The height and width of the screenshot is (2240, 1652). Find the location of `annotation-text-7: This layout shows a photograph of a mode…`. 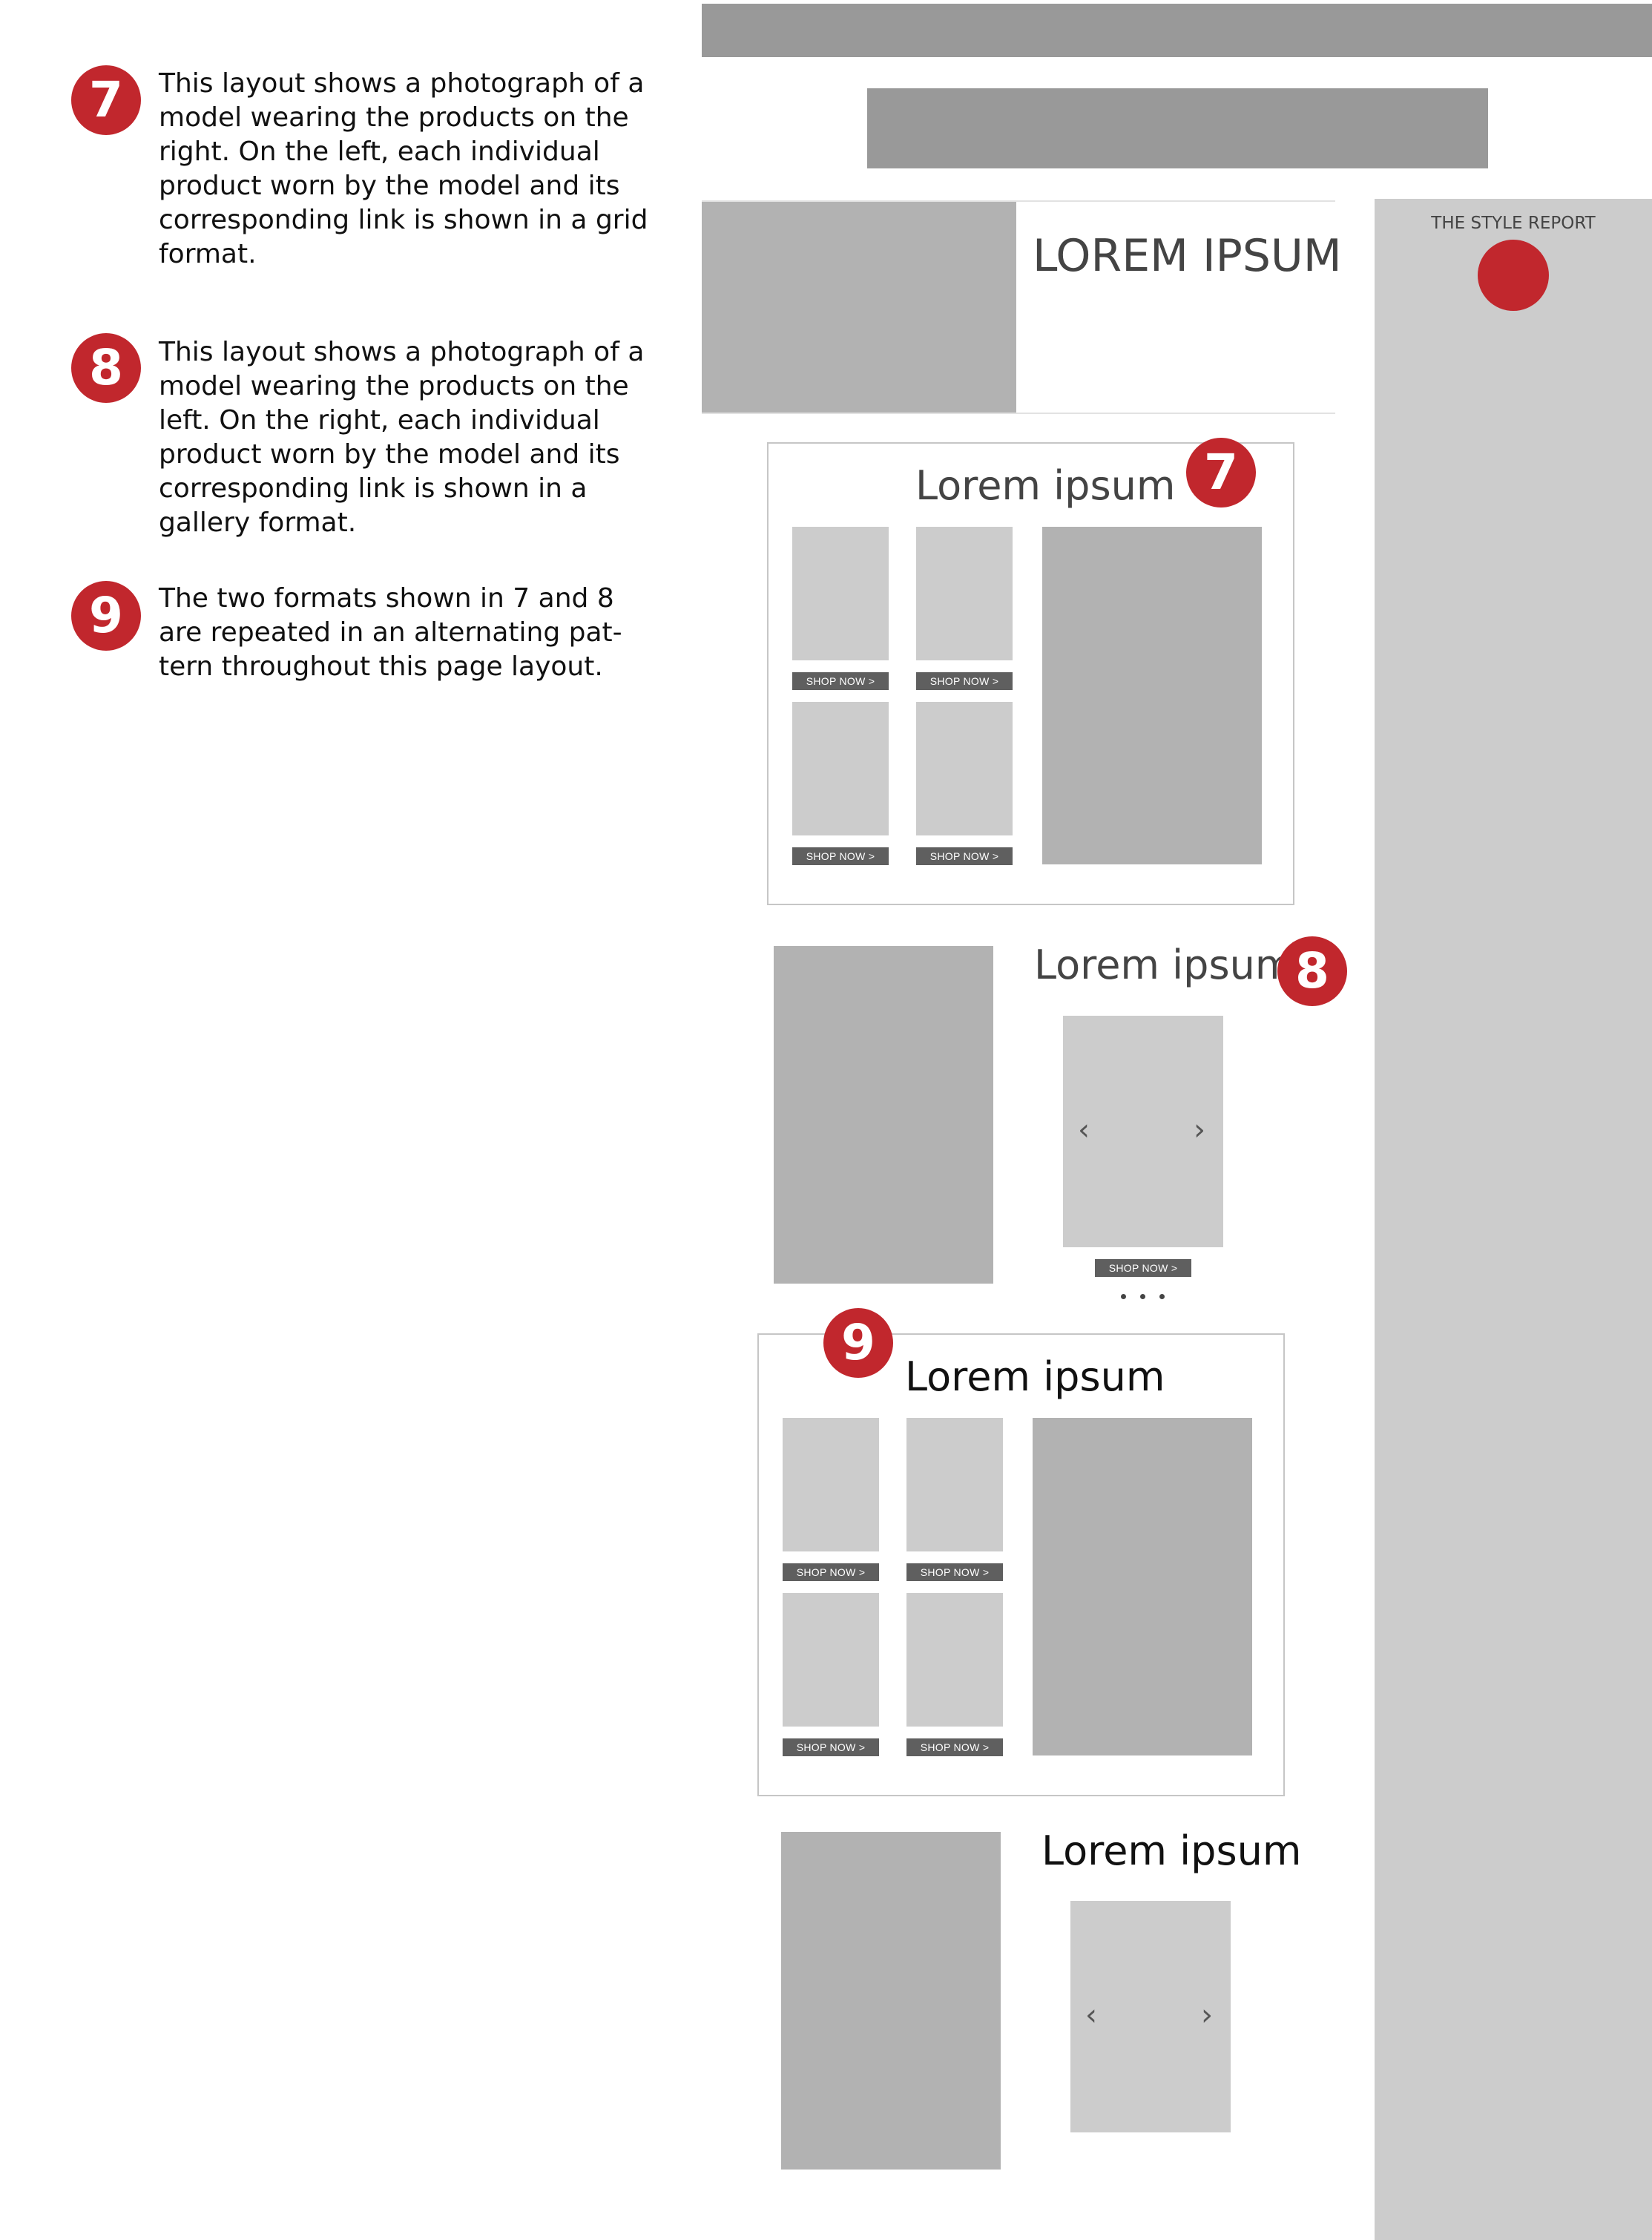

annotation-text-7: This layout shows a photograph of a mode… is located at coordinates (403, 168).